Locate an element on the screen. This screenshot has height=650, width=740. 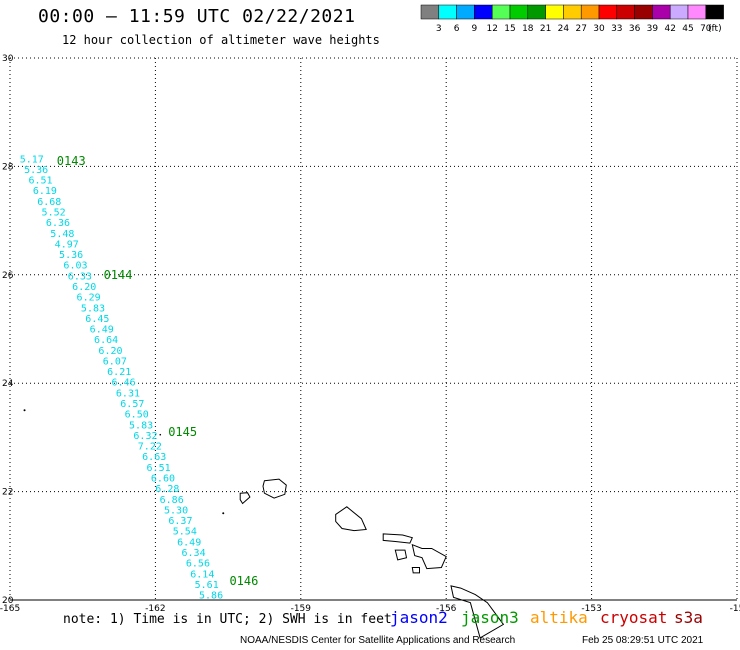
color-bin-label: 18 is located at coordinates (528, 29).